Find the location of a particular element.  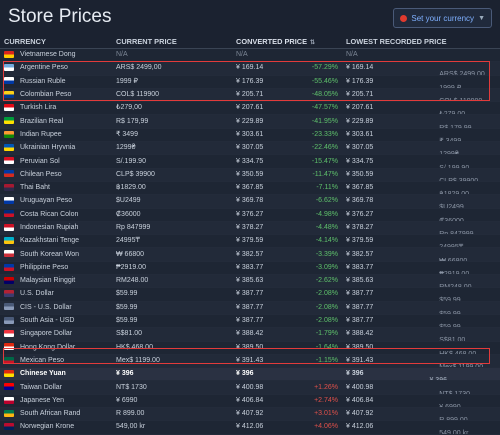

currency-cell: Peruvian Sol is located at coordinates (56, 161).